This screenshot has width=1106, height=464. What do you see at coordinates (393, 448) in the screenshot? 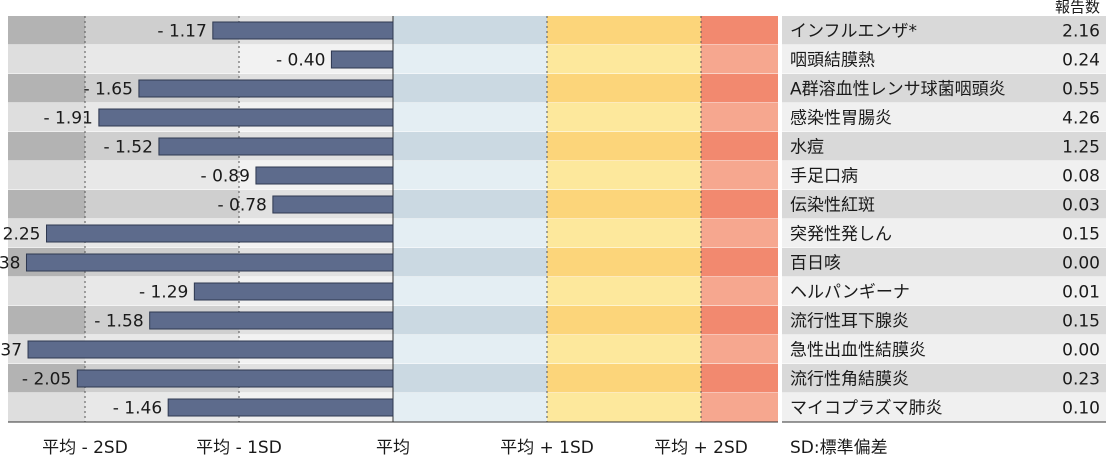
I see `x-tick-label: 平均` at bounding box center [393, 448].